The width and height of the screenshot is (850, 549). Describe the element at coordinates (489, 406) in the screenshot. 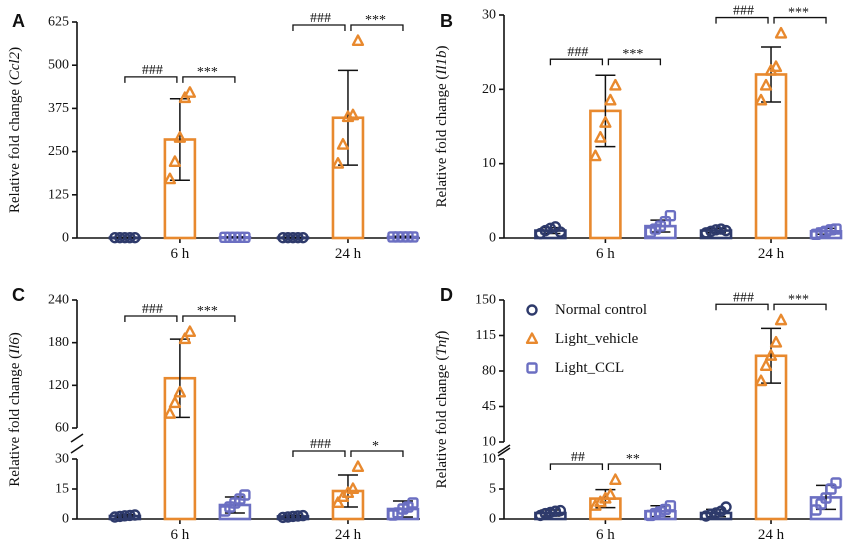

I see `y-tick-label: 45` at that location.